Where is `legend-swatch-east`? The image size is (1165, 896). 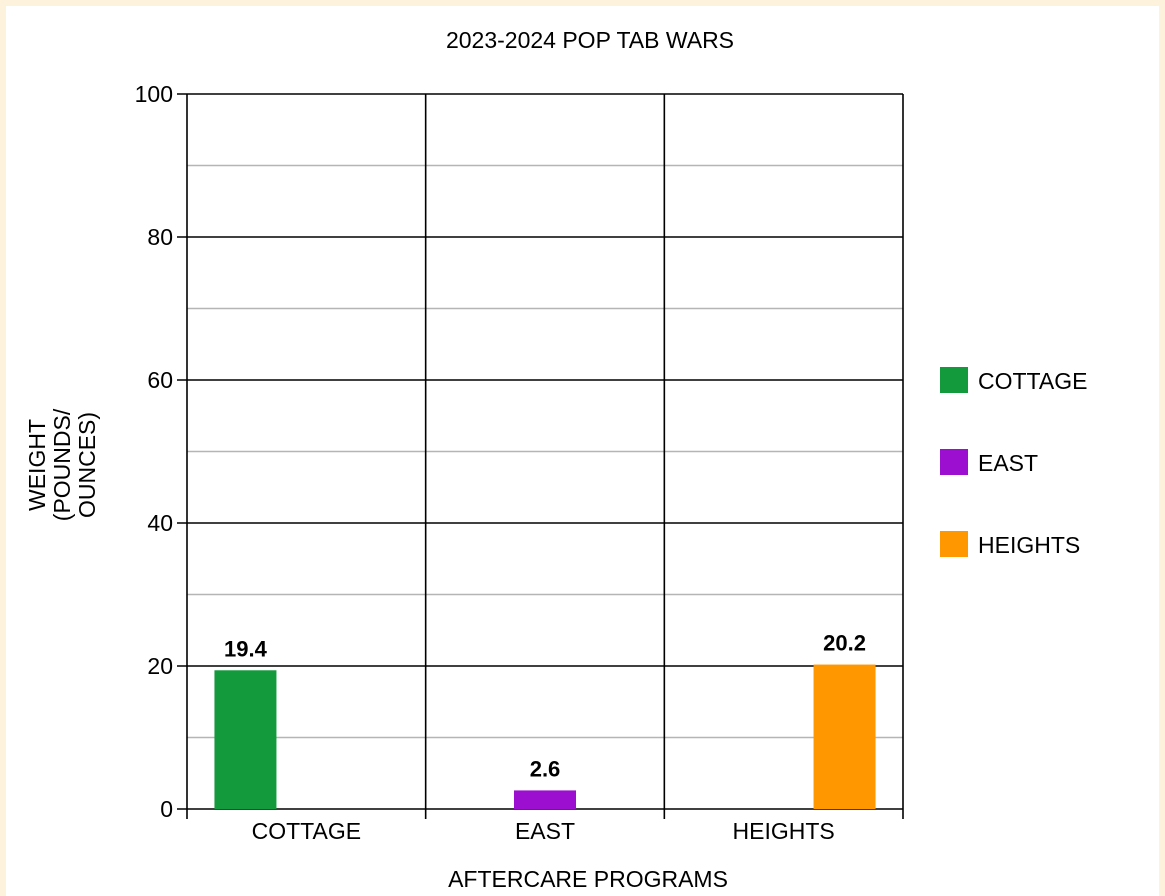 legend-swatch-east is located at coordinates (954, 462).